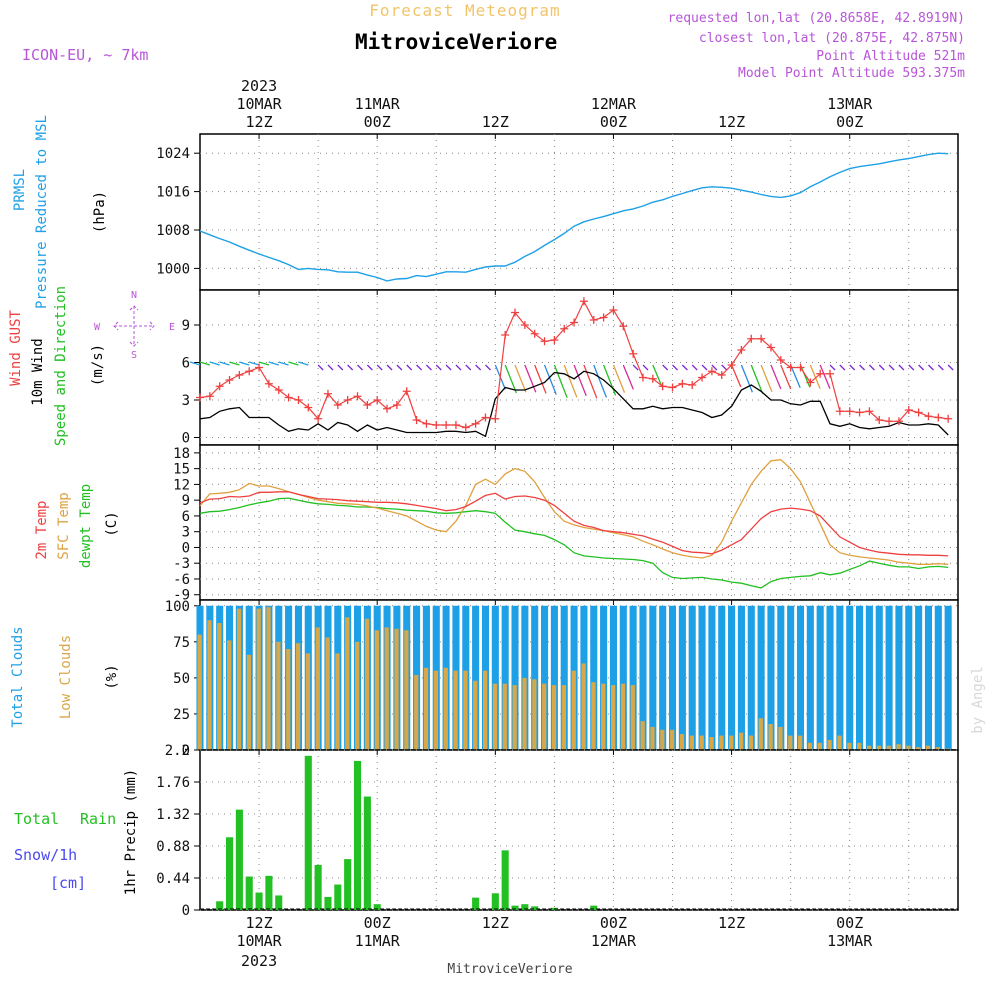 The height and width of the screenshot is (1000, 1000). Describe the element at coordinates (574, 217) in the screenshot. I see `pressure-line` at that location.